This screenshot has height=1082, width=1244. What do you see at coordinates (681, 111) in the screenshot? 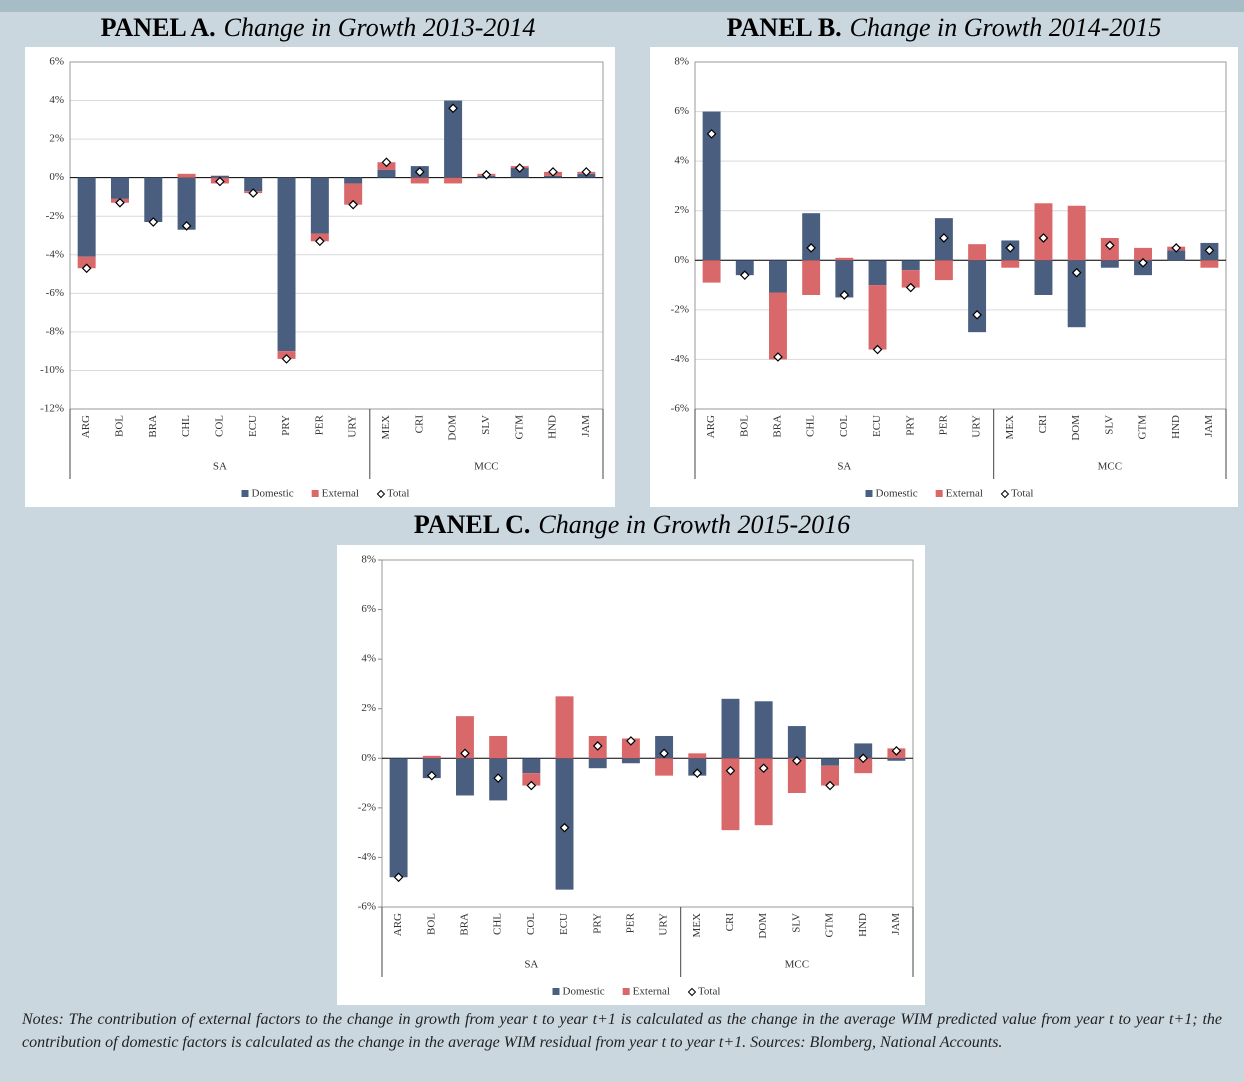
I see `y-tick-label: 6%` at bounding box center [681, 111].